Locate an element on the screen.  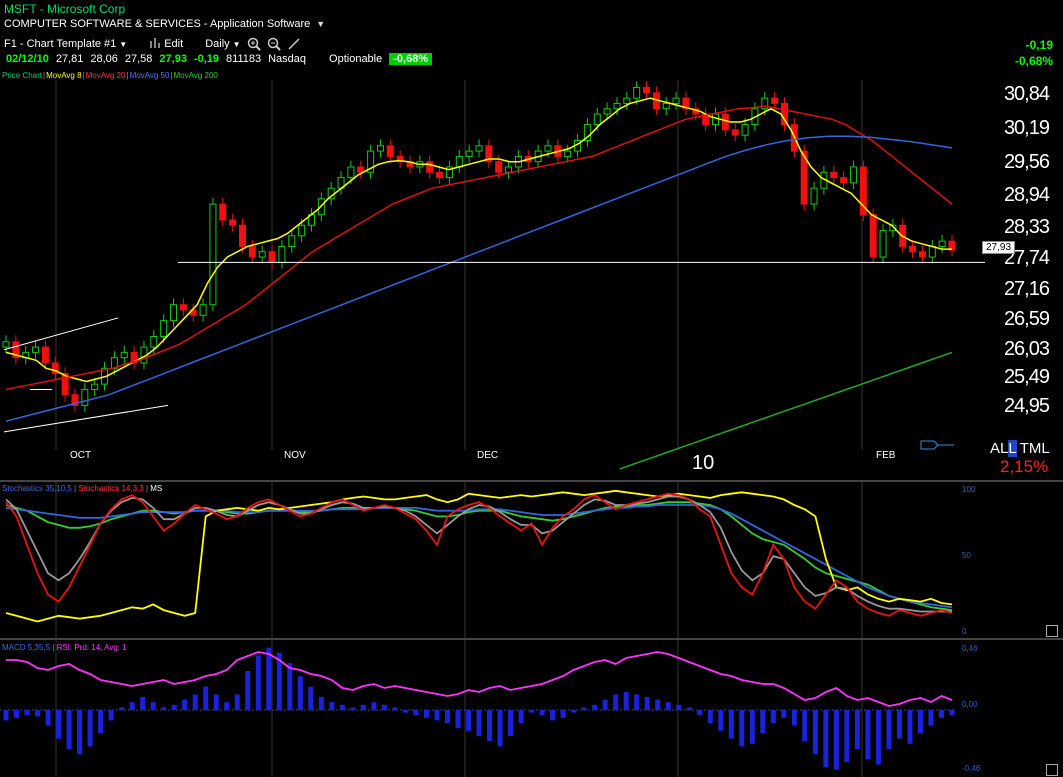
price-axis-tick: 29,56 is located at coordinates (1026, 161).